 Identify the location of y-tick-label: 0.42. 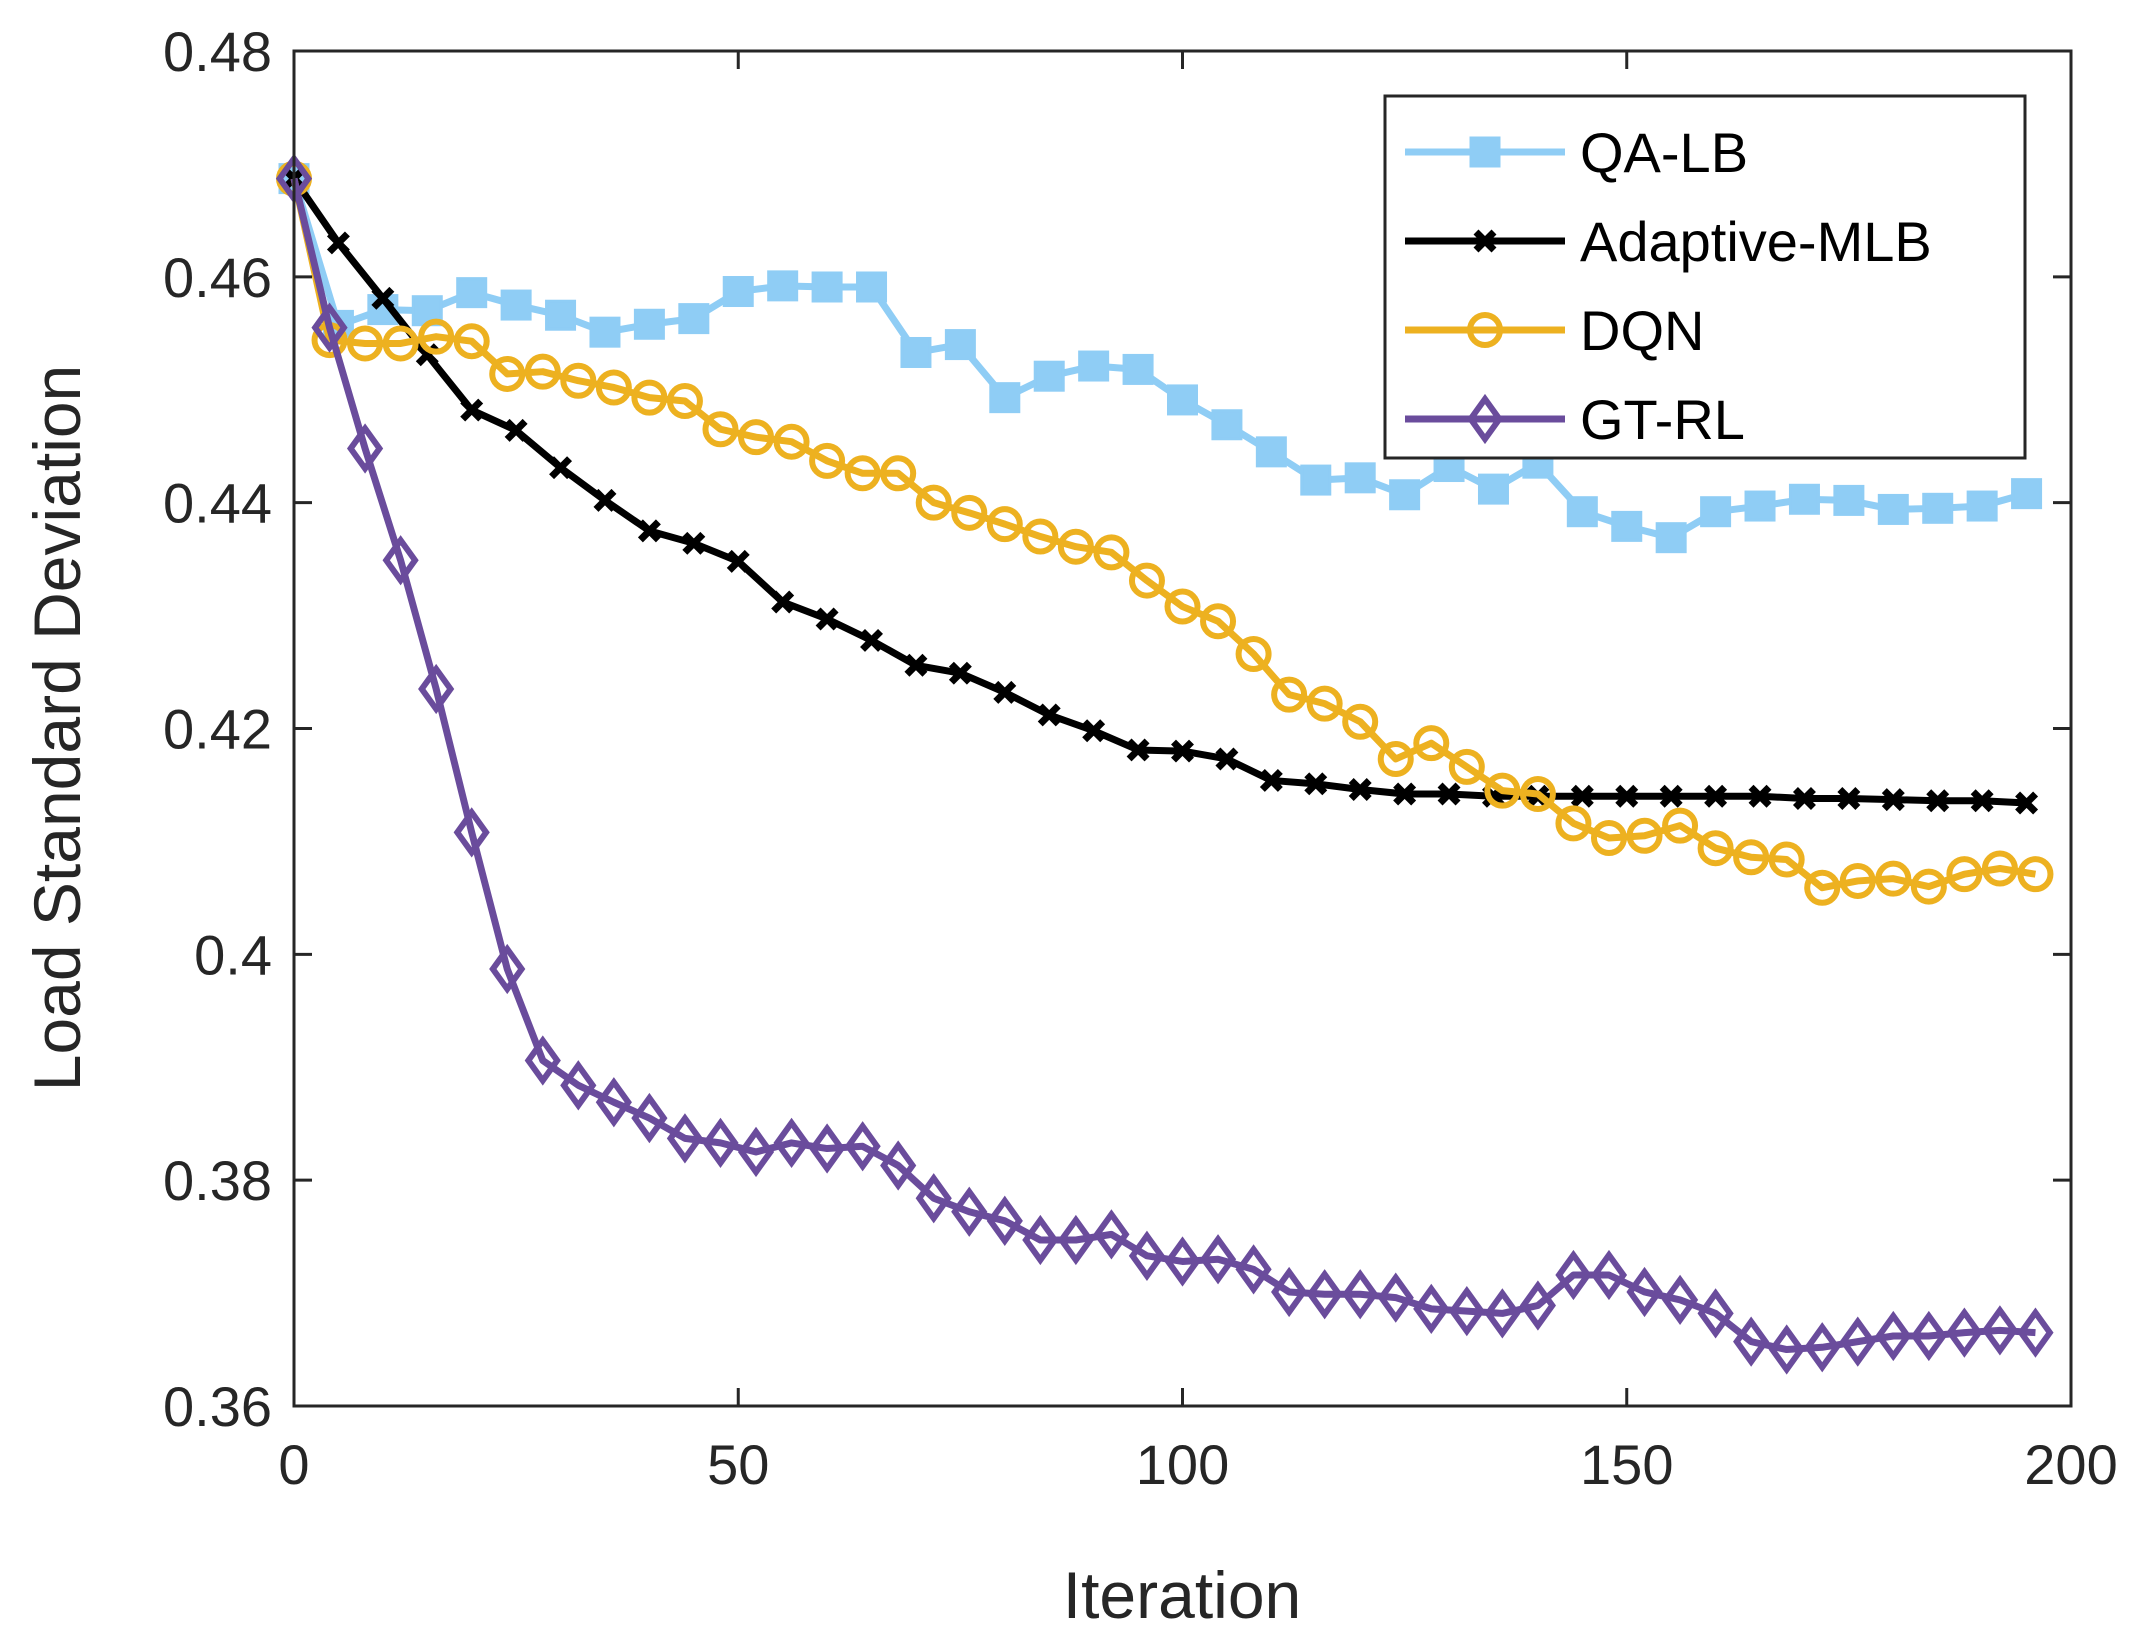
(217, 729).